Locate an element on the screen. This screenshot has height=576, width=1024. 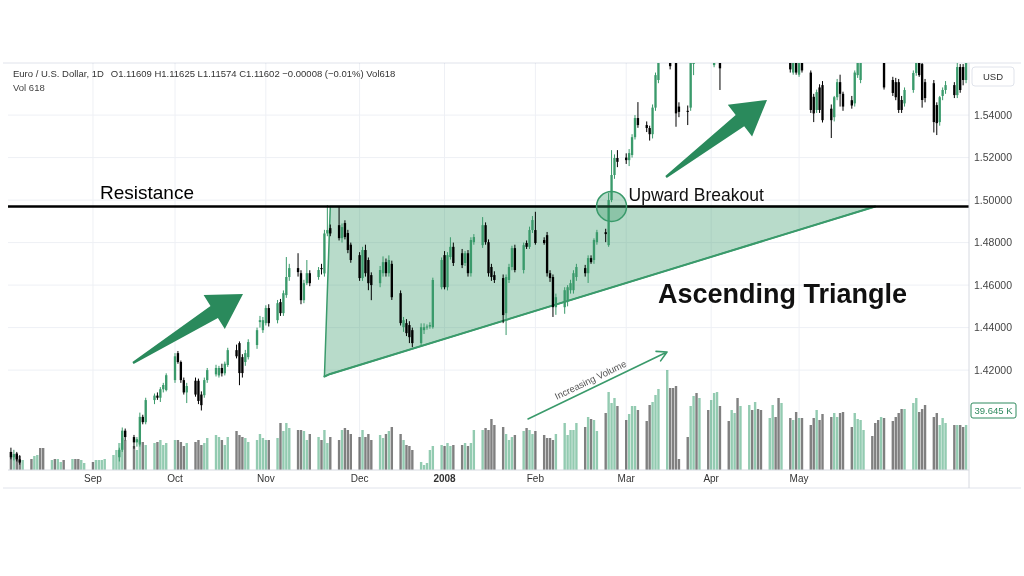
x-tick-label: Sep is located at coordinates (93, 478).